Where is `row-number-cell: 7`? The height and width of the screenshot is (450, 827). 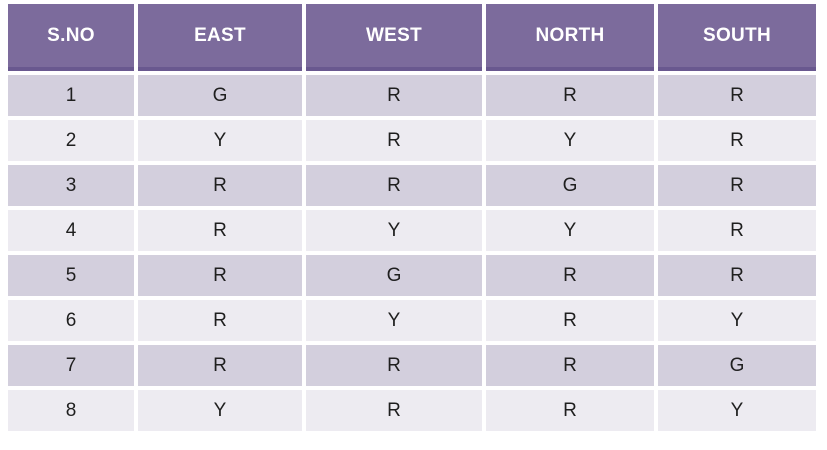 row-number-cell: 7 is located at coordinates (71, 365).